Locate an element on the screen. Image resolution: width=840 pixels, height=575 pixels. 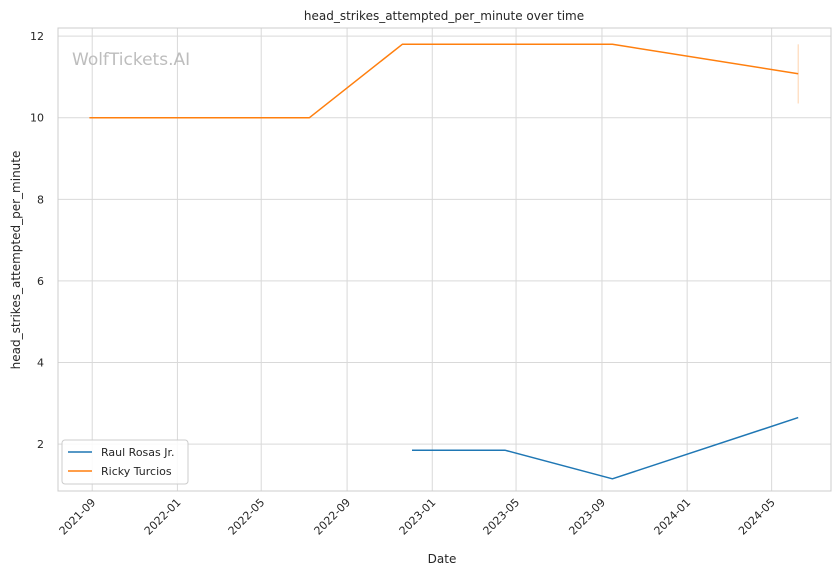
x-tick-label: 2024-05 is located at coordinates (757, 517).